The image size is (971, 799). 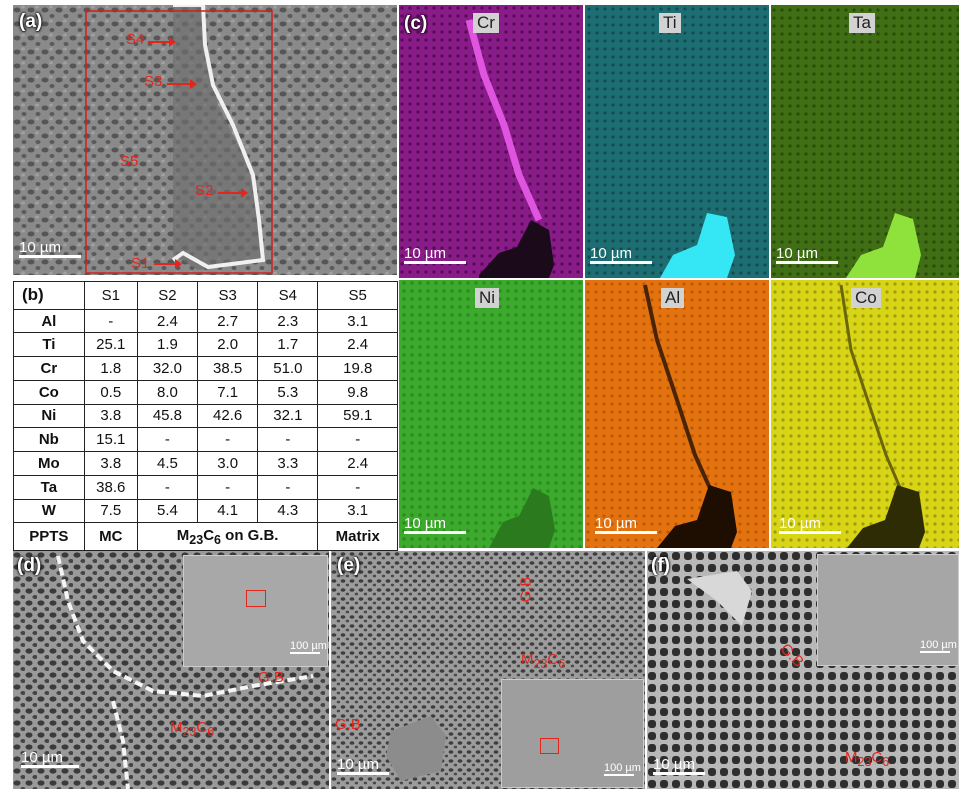 I want to click on label-s2: S2, so click(x=204, y=190).